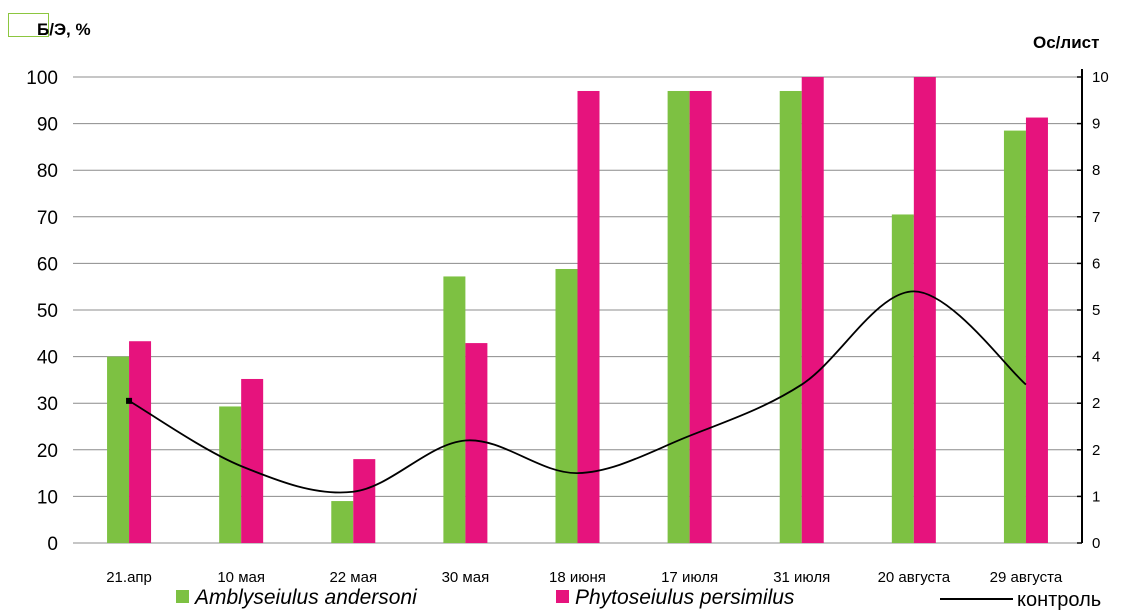 Image resolution: width=1139 pixels, height=612 pixels. What do you see at coordinates (1096, 217) in the screenshot?
I see `y-tick-right: 7` at bounding box center [1096, 217].